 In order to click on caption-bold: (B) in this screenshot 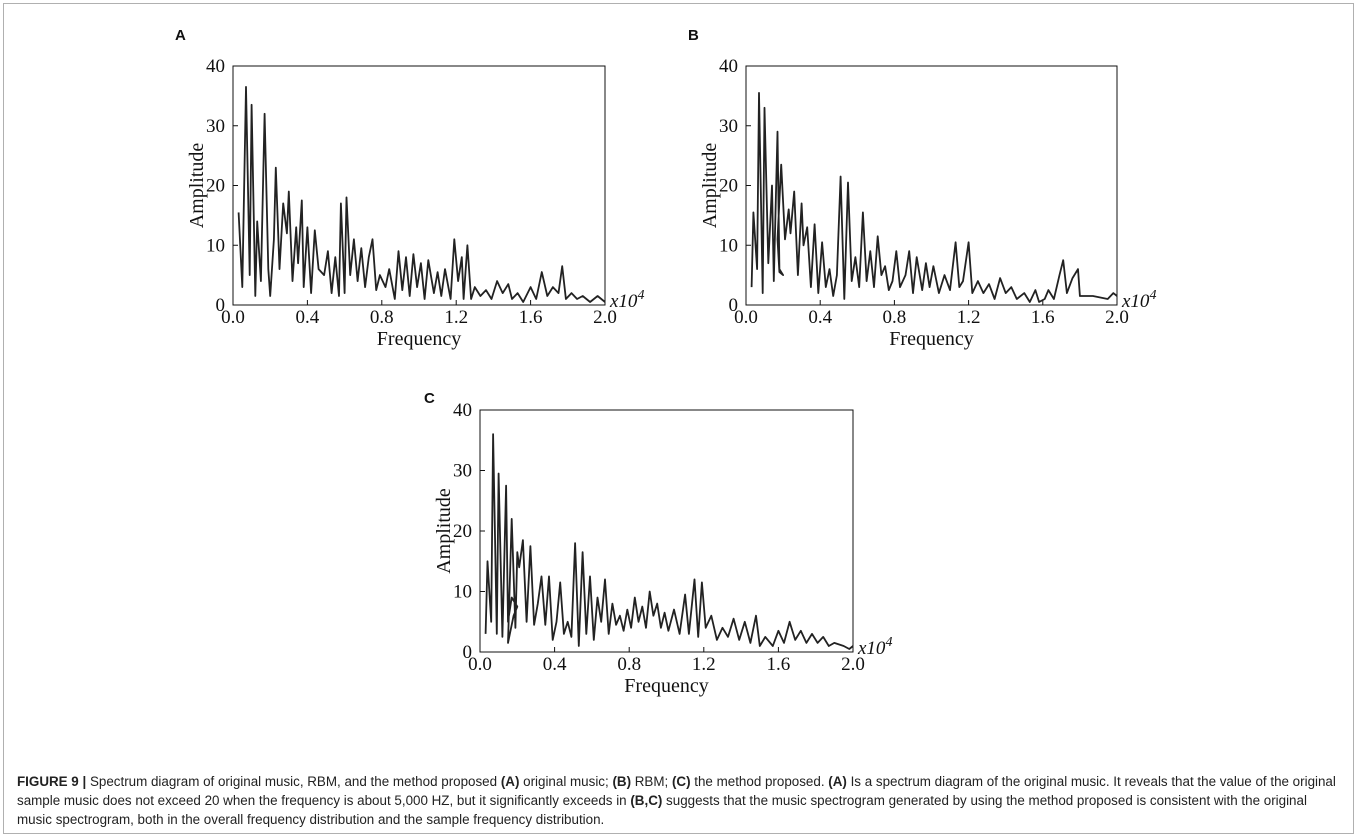, I will do `click(622, 781)`.